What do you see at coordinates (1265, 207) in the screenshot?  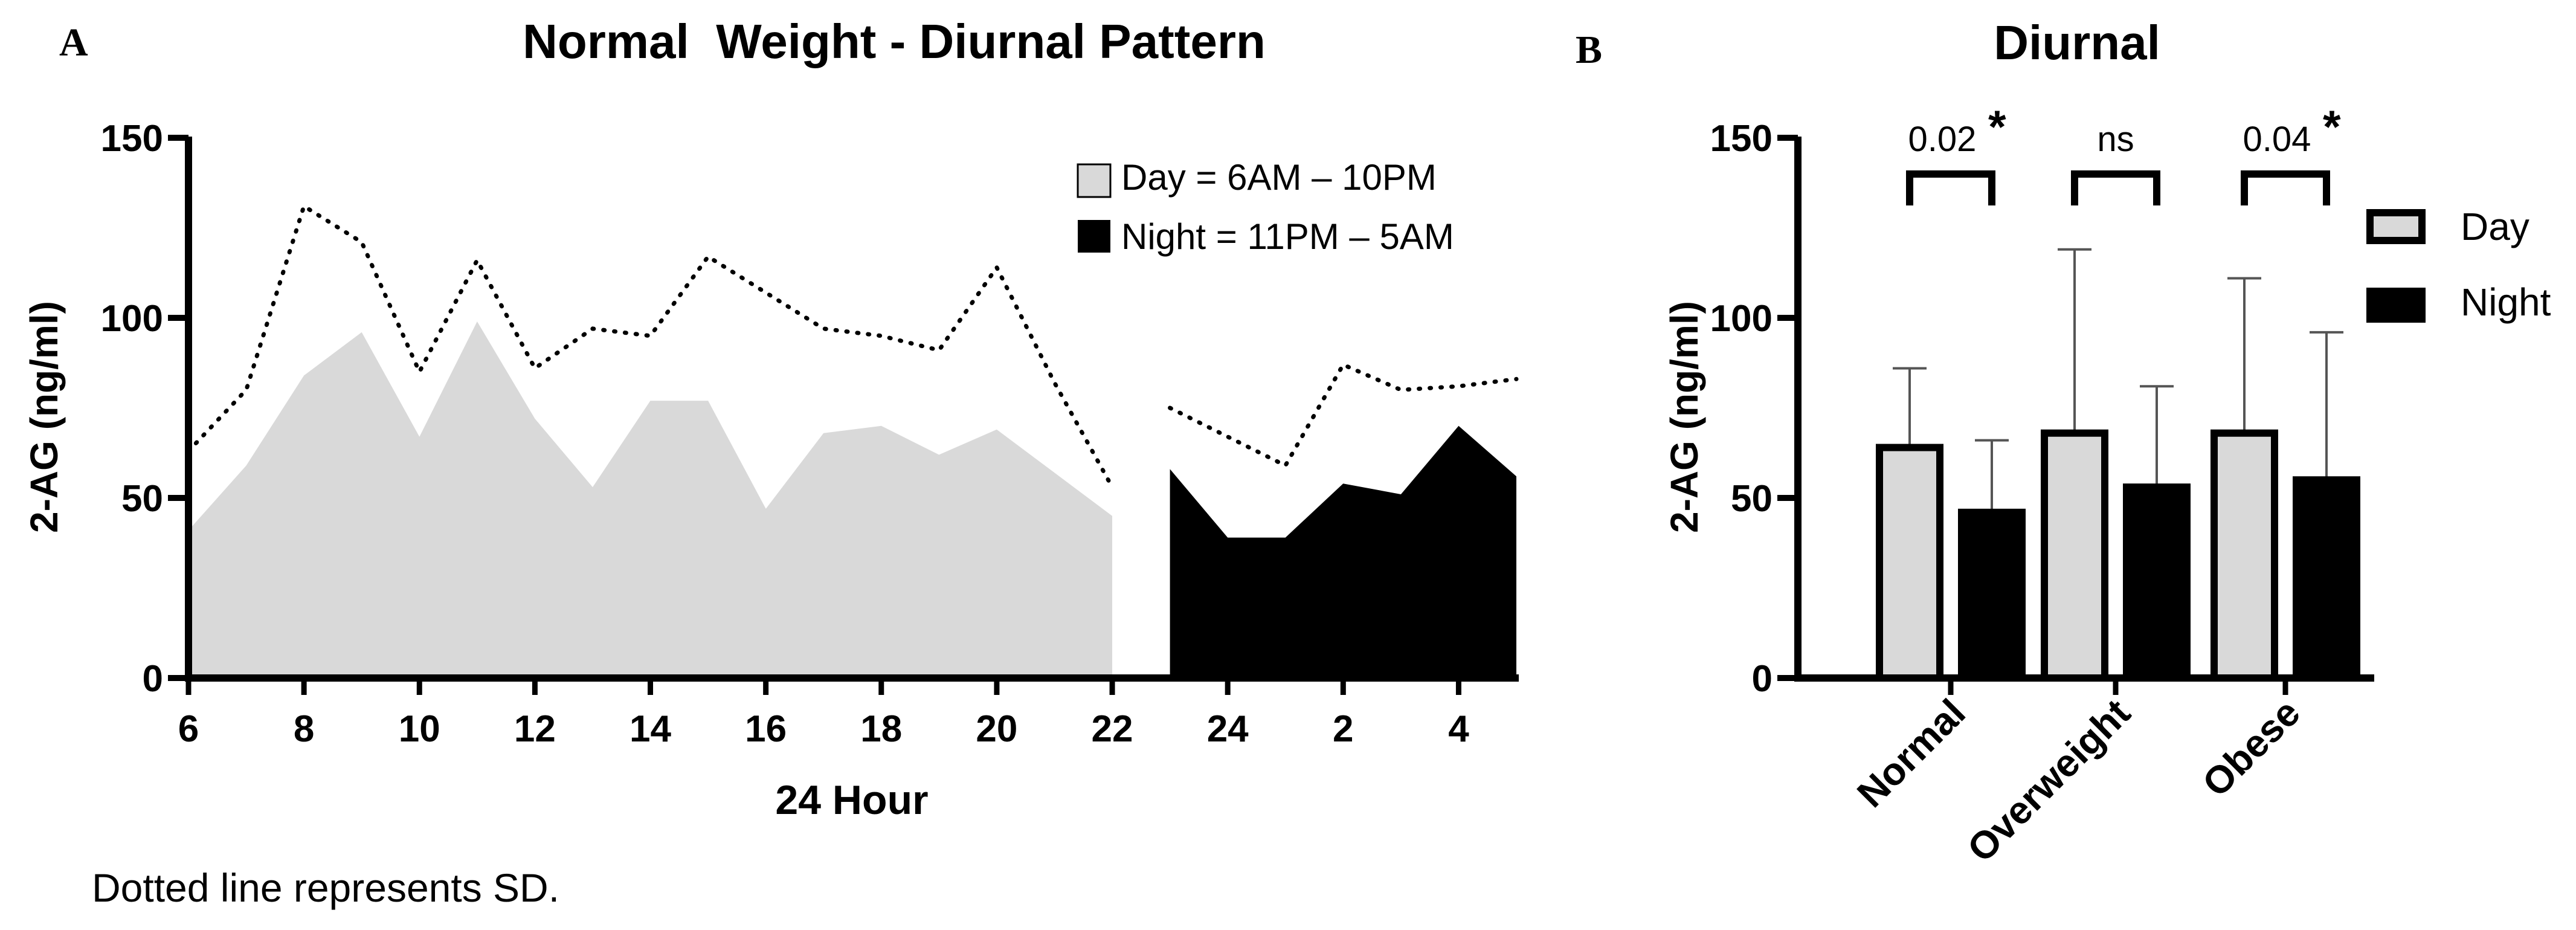 I see `chart-a-legend: Day = 6AM – 10PM Night = 11PM – 5AM` at bounding box center [1265, 207].